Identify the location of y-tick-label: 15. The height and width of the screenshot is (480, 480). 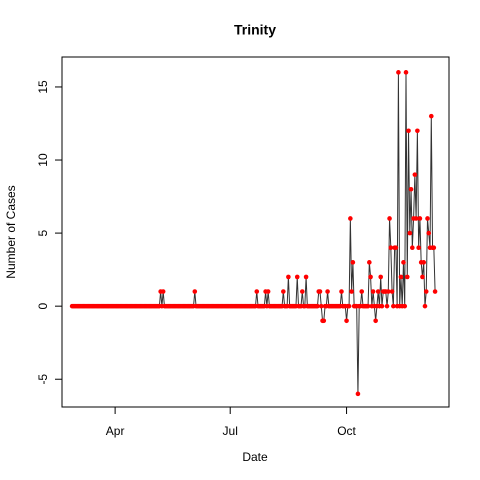
(43, 87).